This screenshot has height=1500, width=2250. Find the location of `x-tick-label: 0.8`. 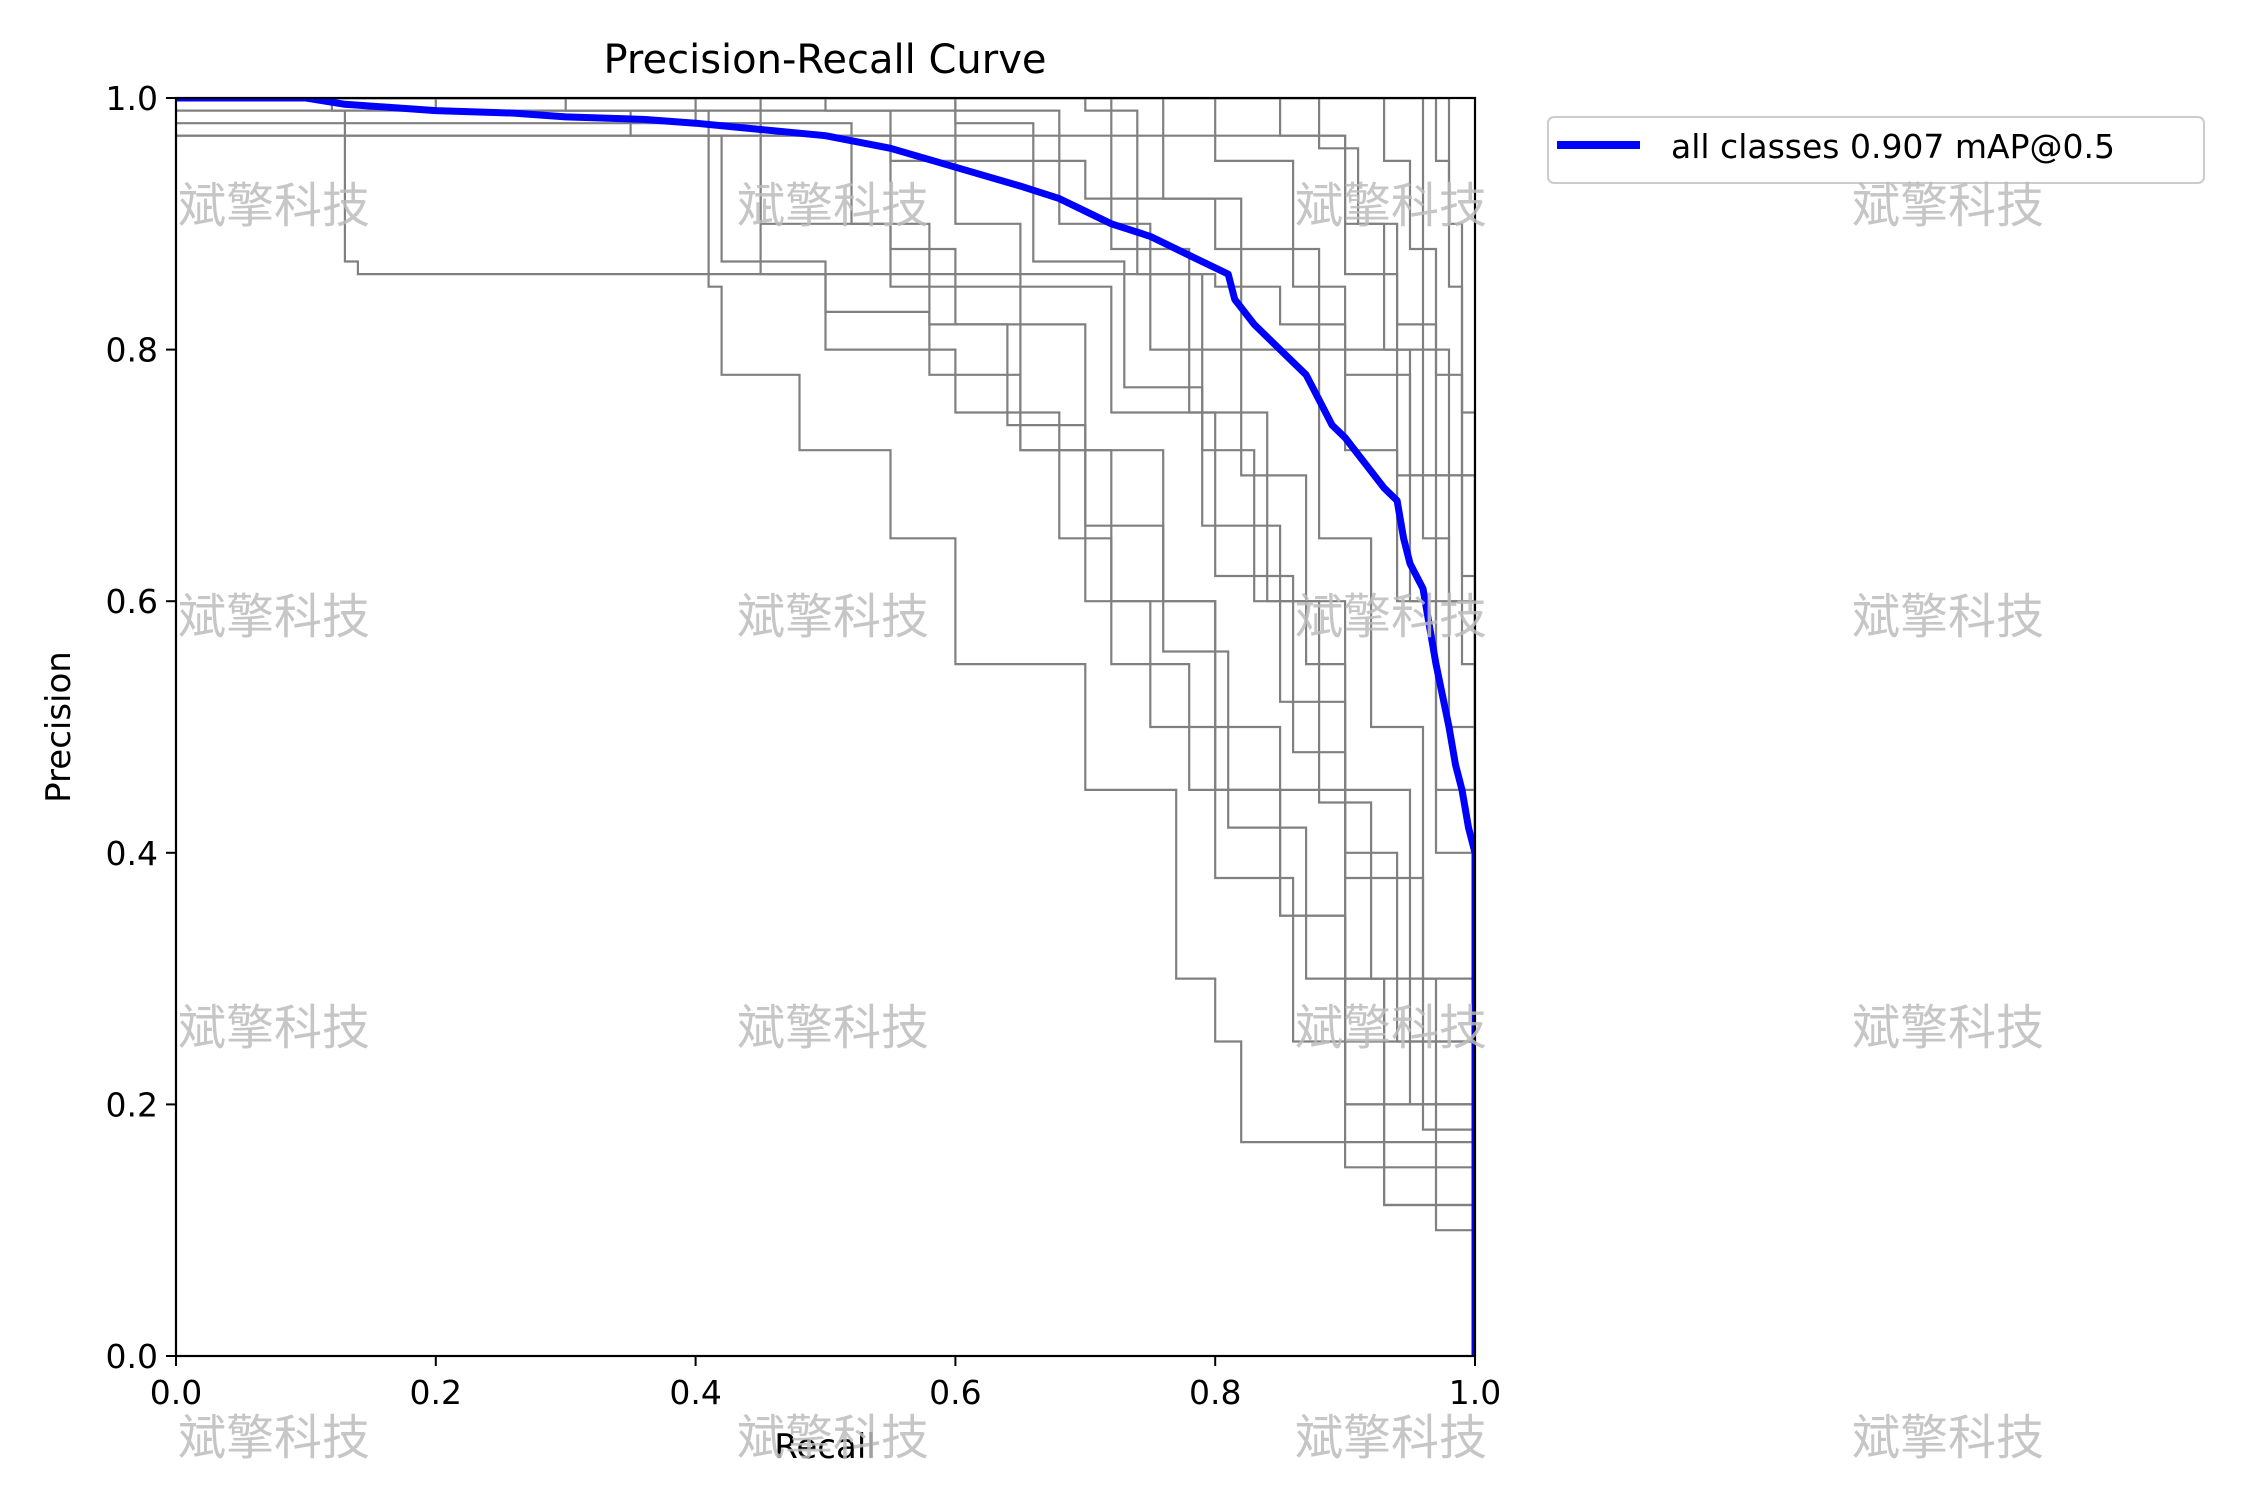

x-tick-label: 0.8 is located at coordinates (1215, 1392).